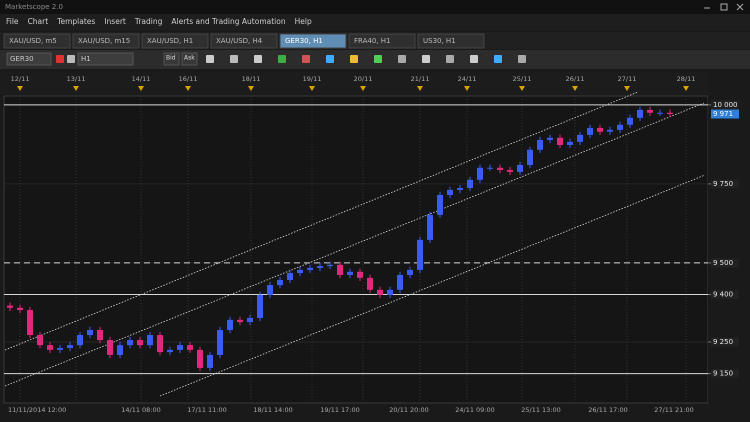  What do you see at coordinates (75, 21) in the screenshot?
I see `menu-item: Templates` at bounding box center [75, 21].